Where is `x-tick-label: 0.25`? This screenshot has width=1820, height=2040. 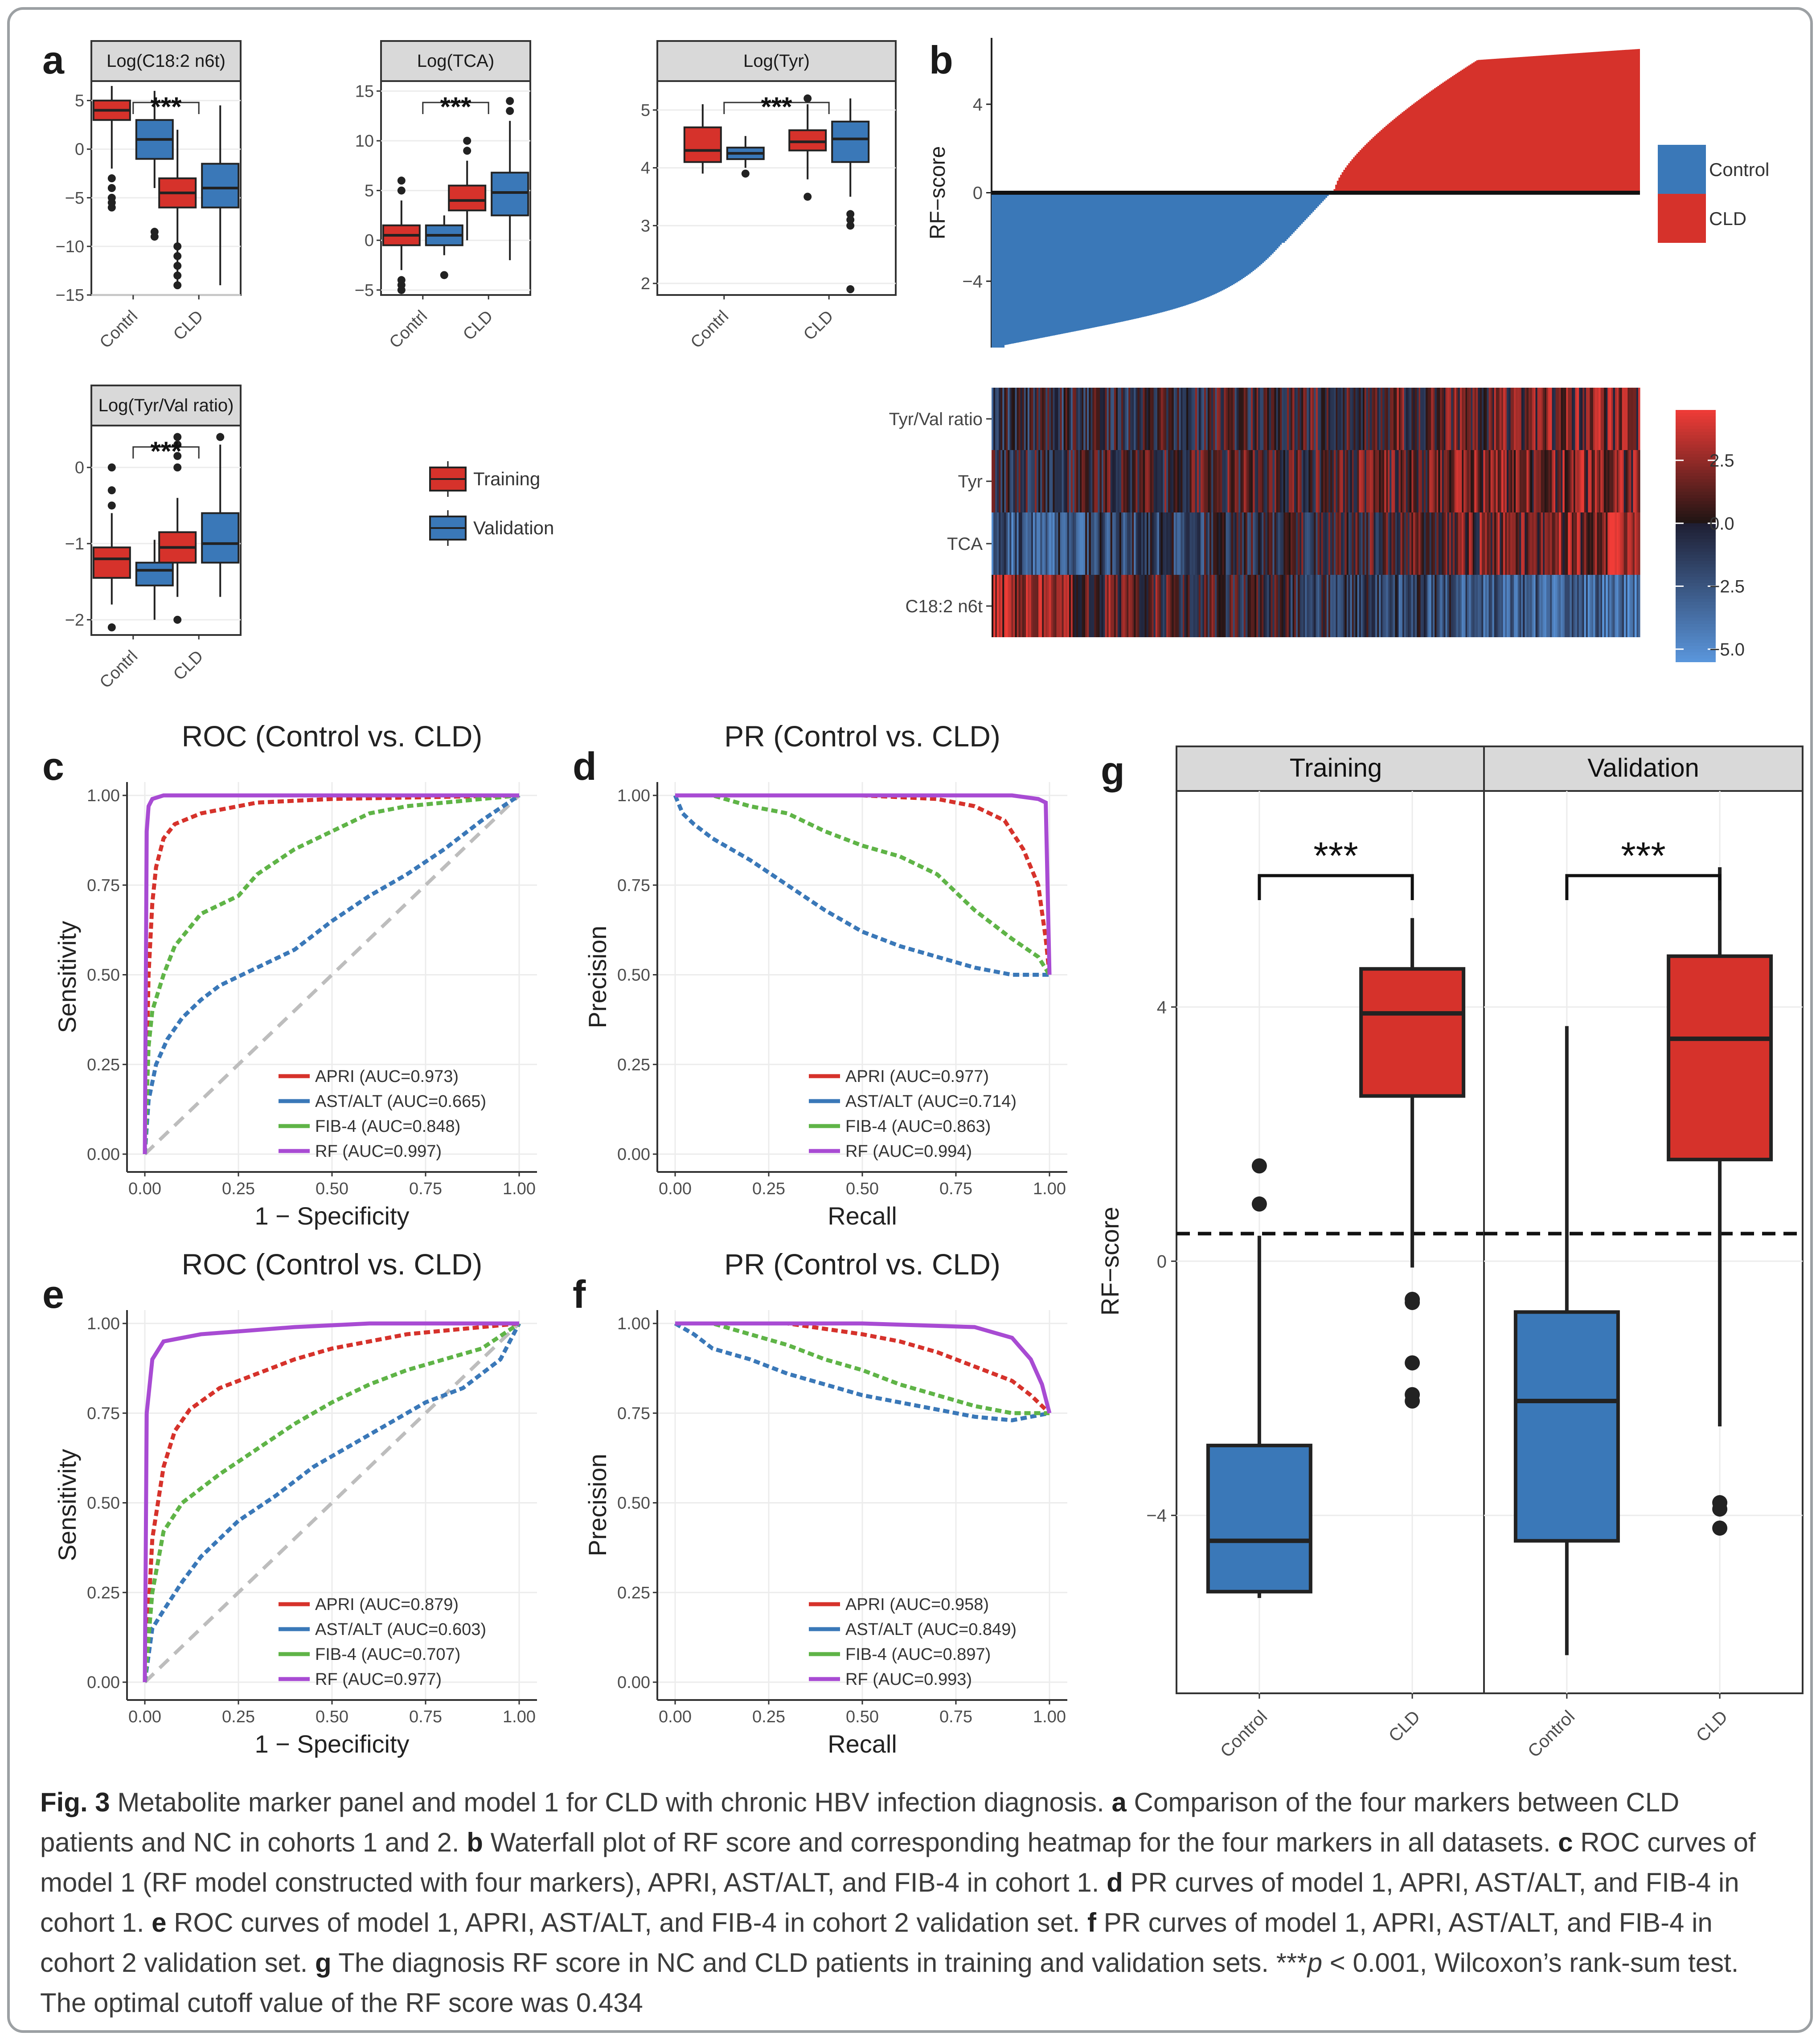
x-tick-label: 0.25 is located at coordinates (239, 1189).